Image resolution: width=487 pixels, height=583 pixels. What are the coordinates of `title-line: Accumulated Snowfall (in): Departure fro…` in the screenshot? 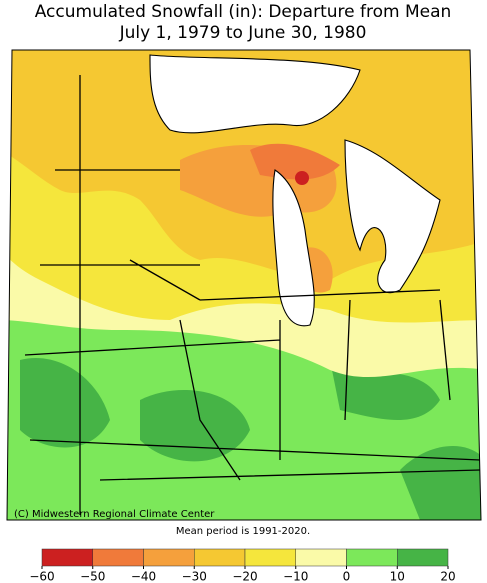 It's located at (243, 12).